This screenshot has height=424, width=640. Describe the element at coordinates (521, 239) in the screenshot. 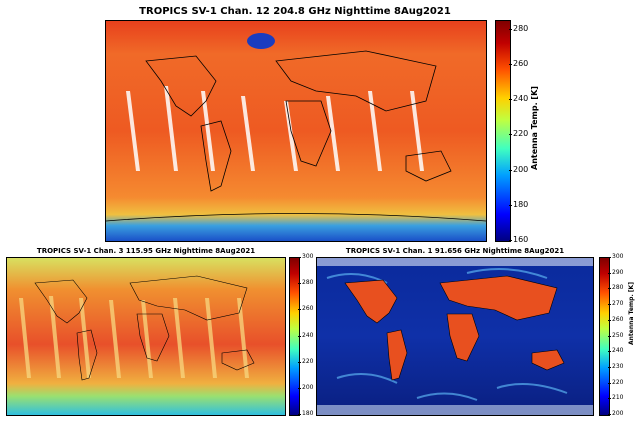

I see `colorbar-tick-label: 160` at that location.